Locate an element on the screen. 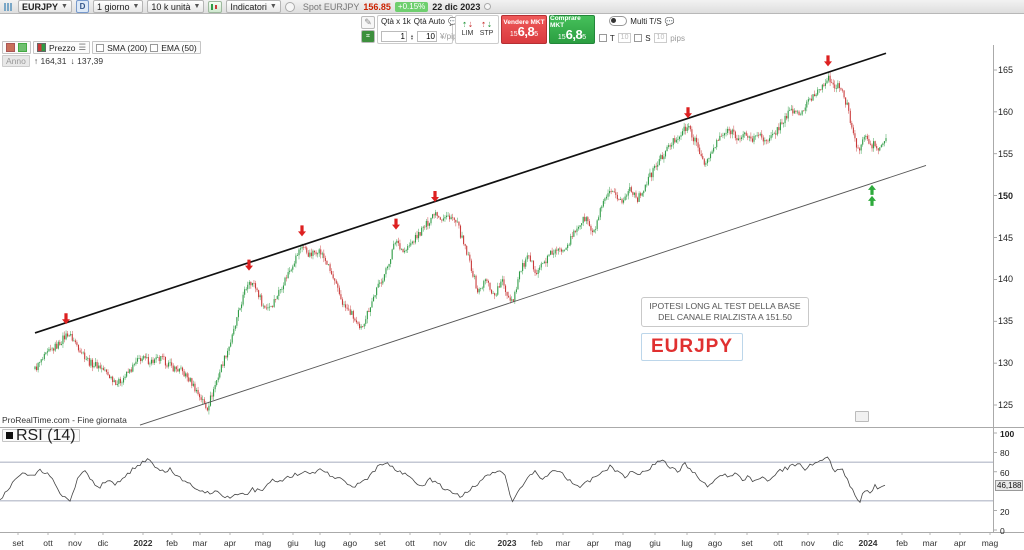  indicators-dropdown: Indicatori ▼ is located at coordinates (253, 6).